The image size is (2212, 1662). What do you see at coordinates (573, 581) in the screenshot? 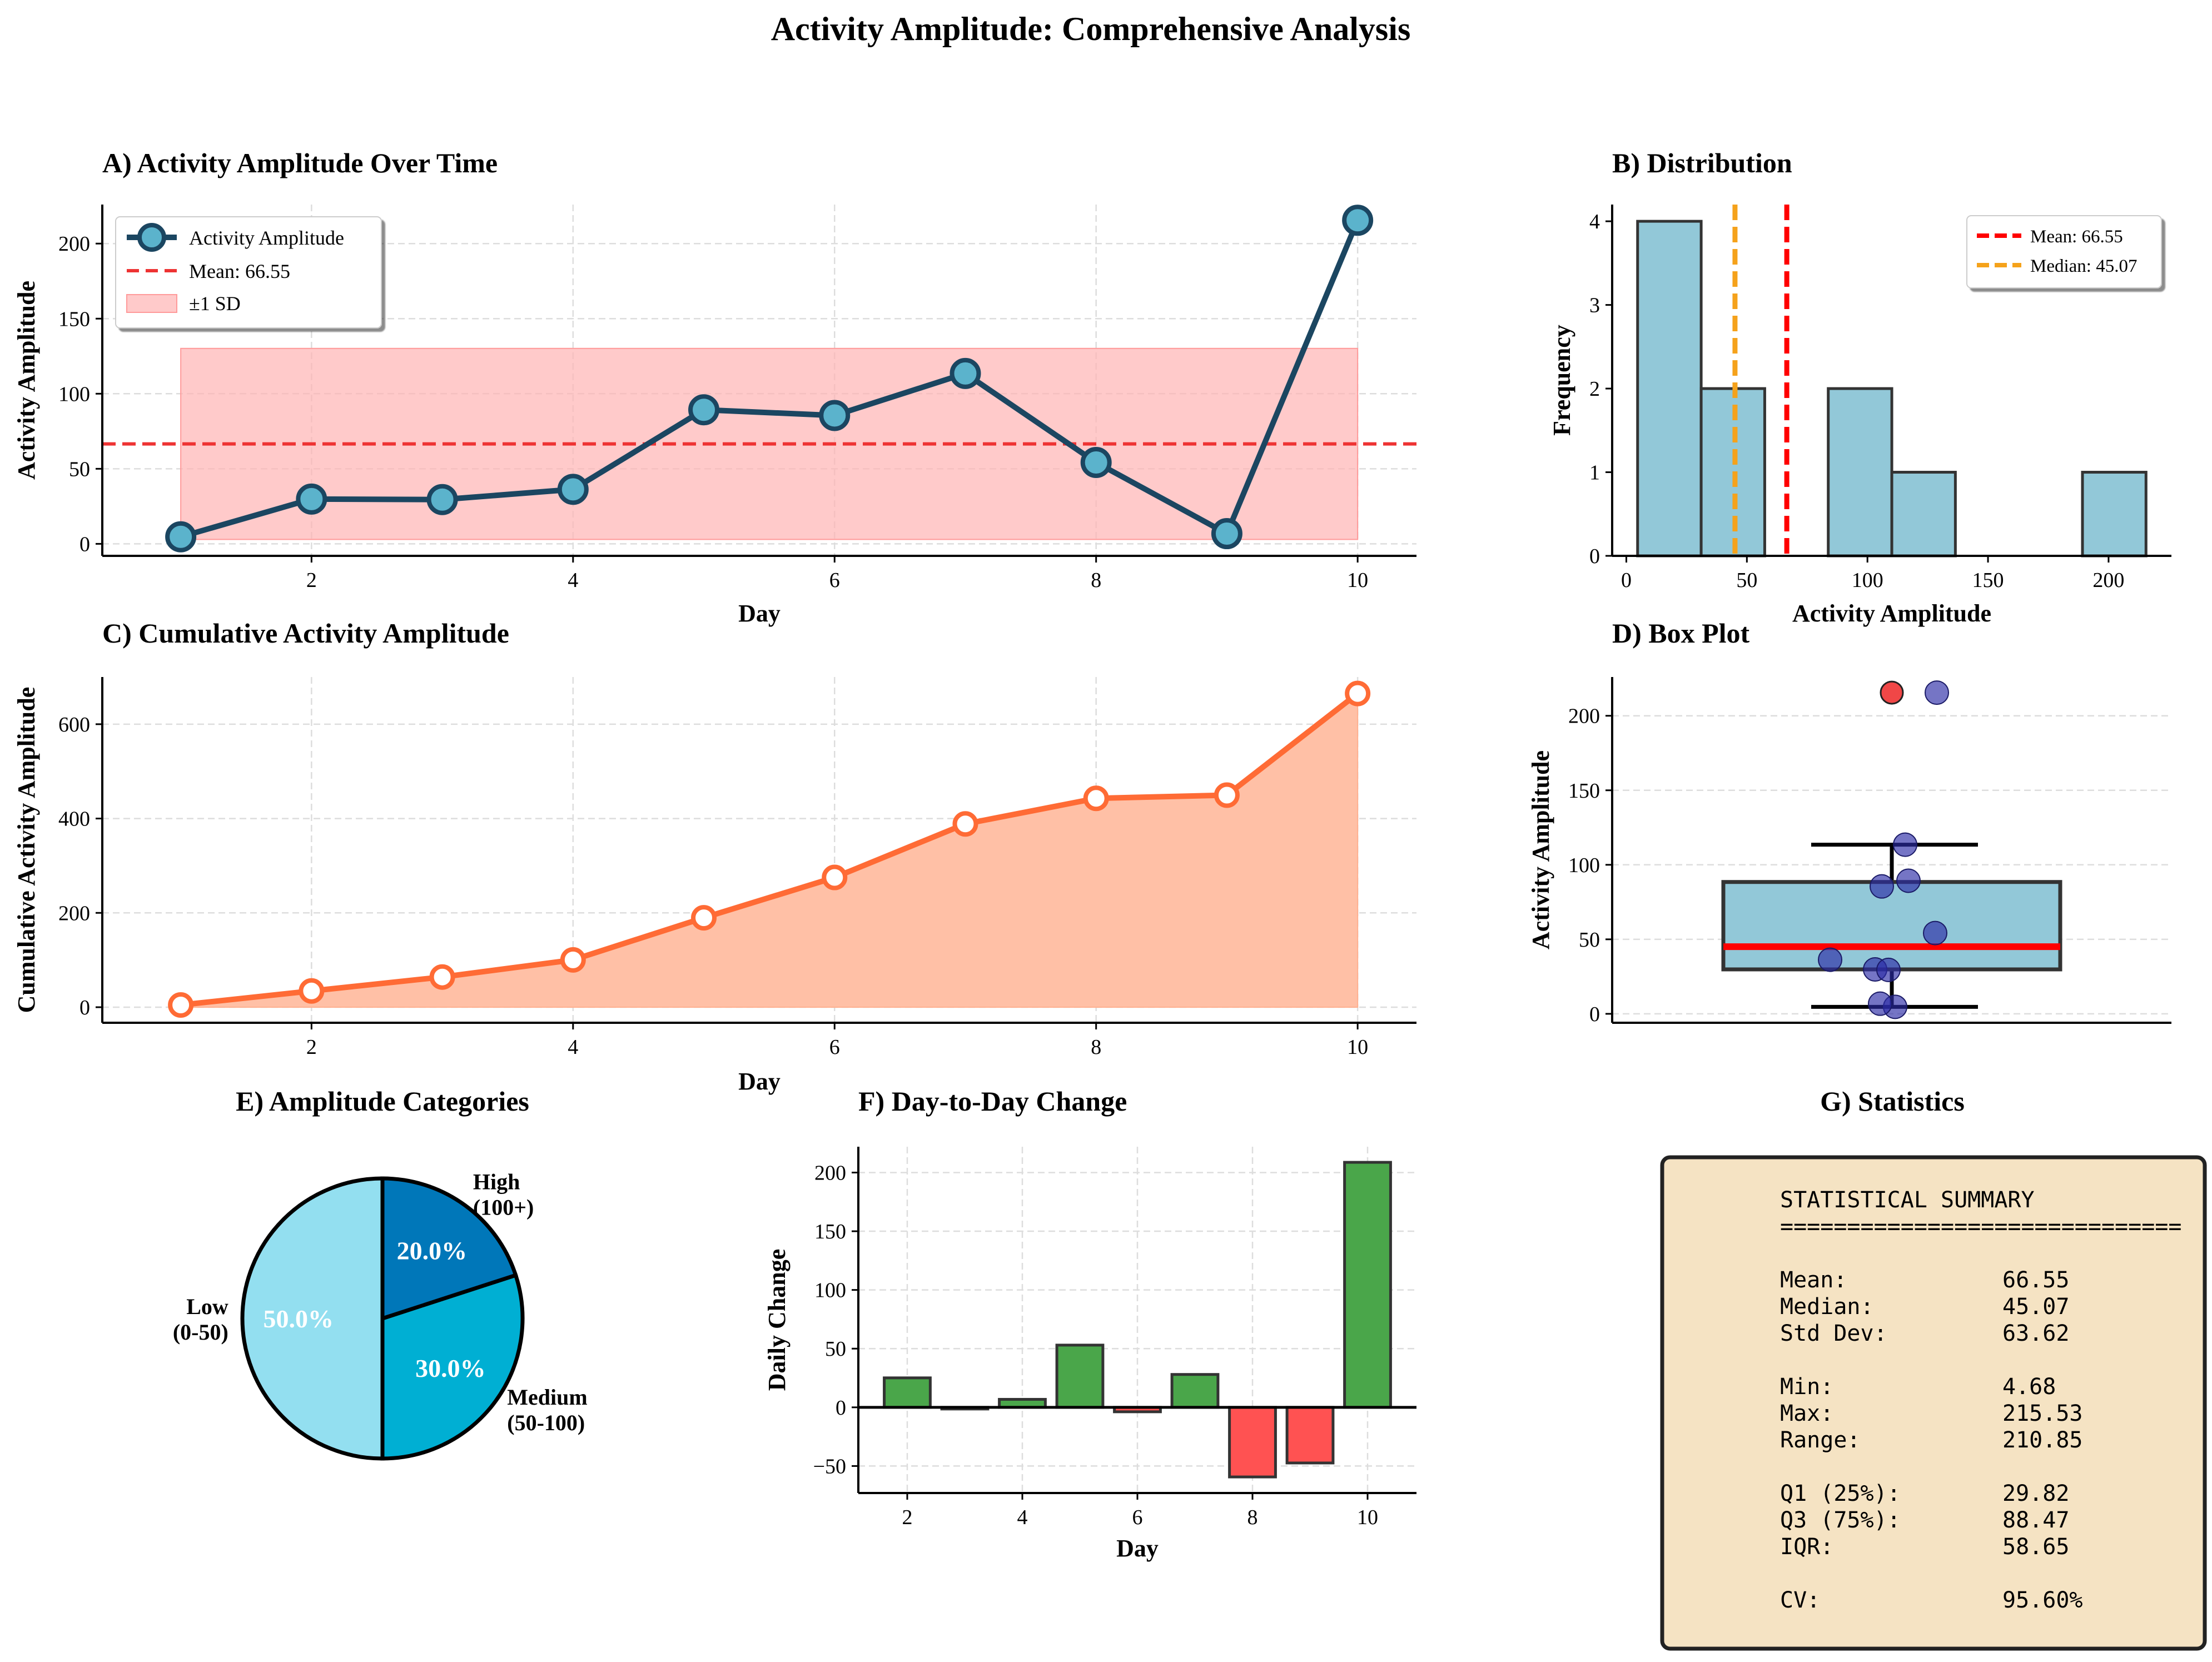
I see `x-tick-label: 4` at bounding box center [573, 581].